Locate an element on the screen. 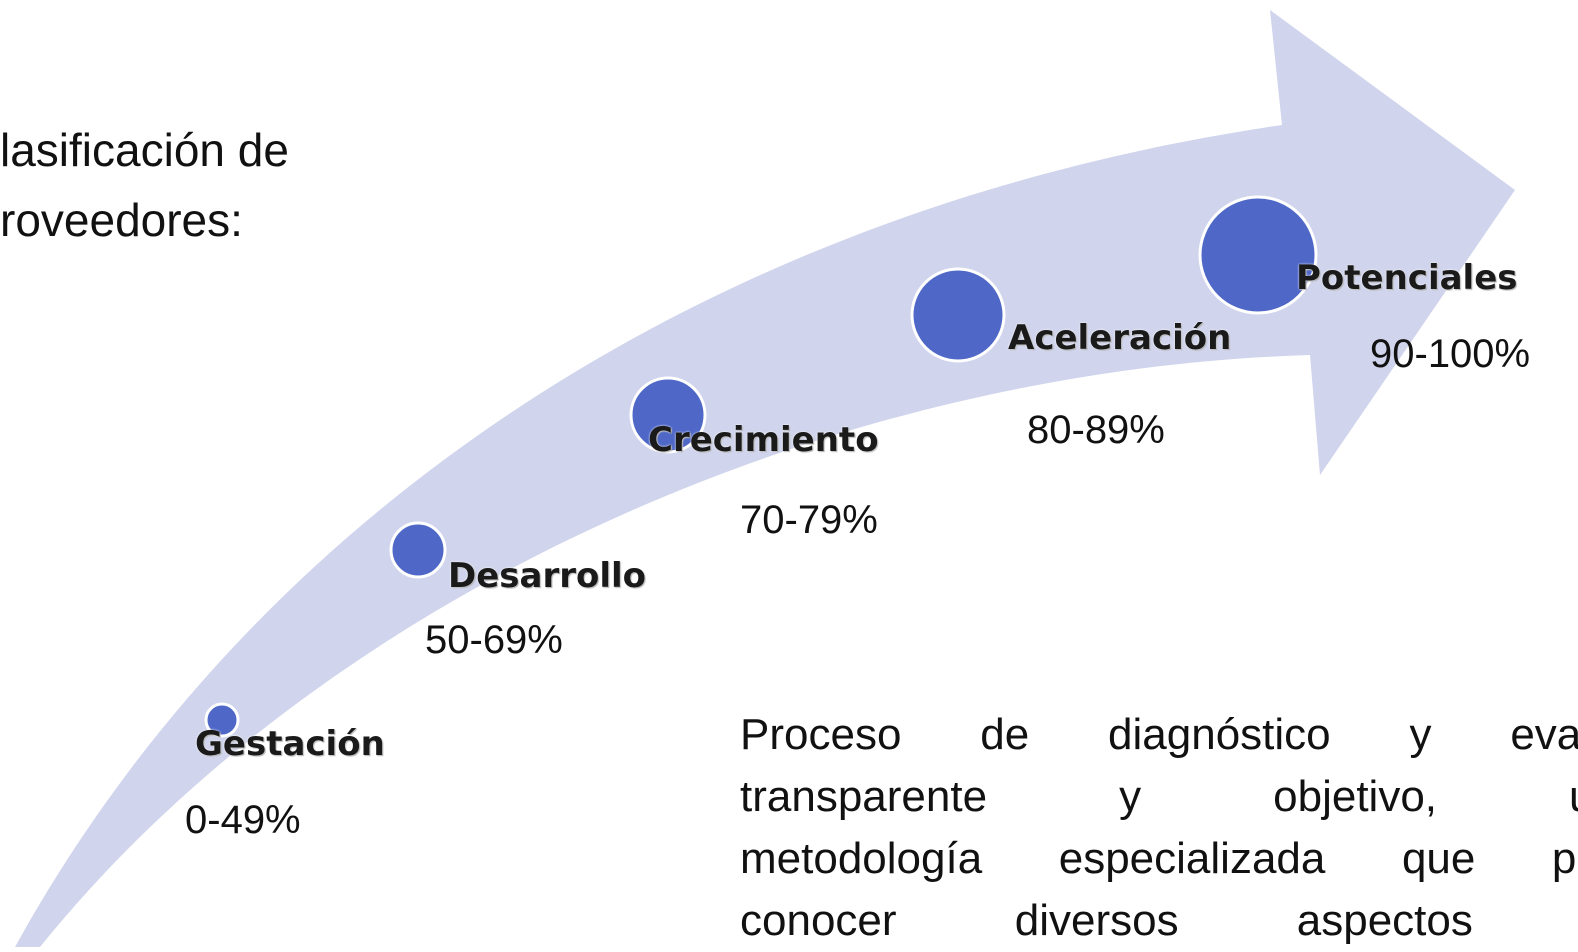  stage-range: 50-69% is located at coordinates (494, 640).